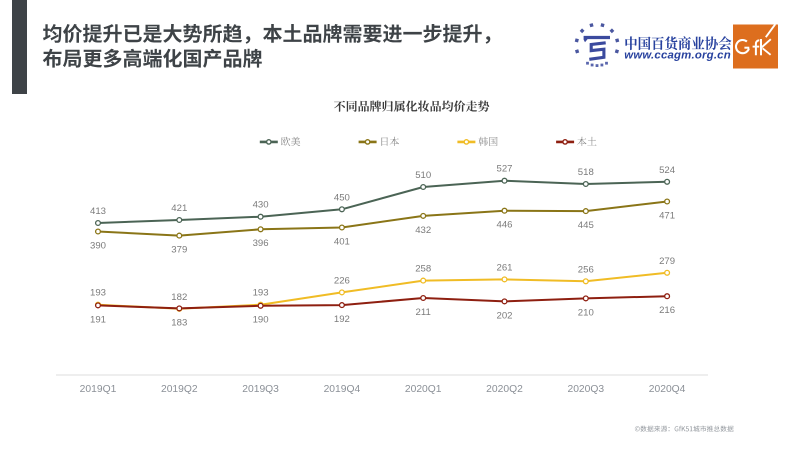  What do you see at coordinates (504, 389) in the screenshot?
I see `svg-text: 2020Q2` at bounding box center [504, 389].